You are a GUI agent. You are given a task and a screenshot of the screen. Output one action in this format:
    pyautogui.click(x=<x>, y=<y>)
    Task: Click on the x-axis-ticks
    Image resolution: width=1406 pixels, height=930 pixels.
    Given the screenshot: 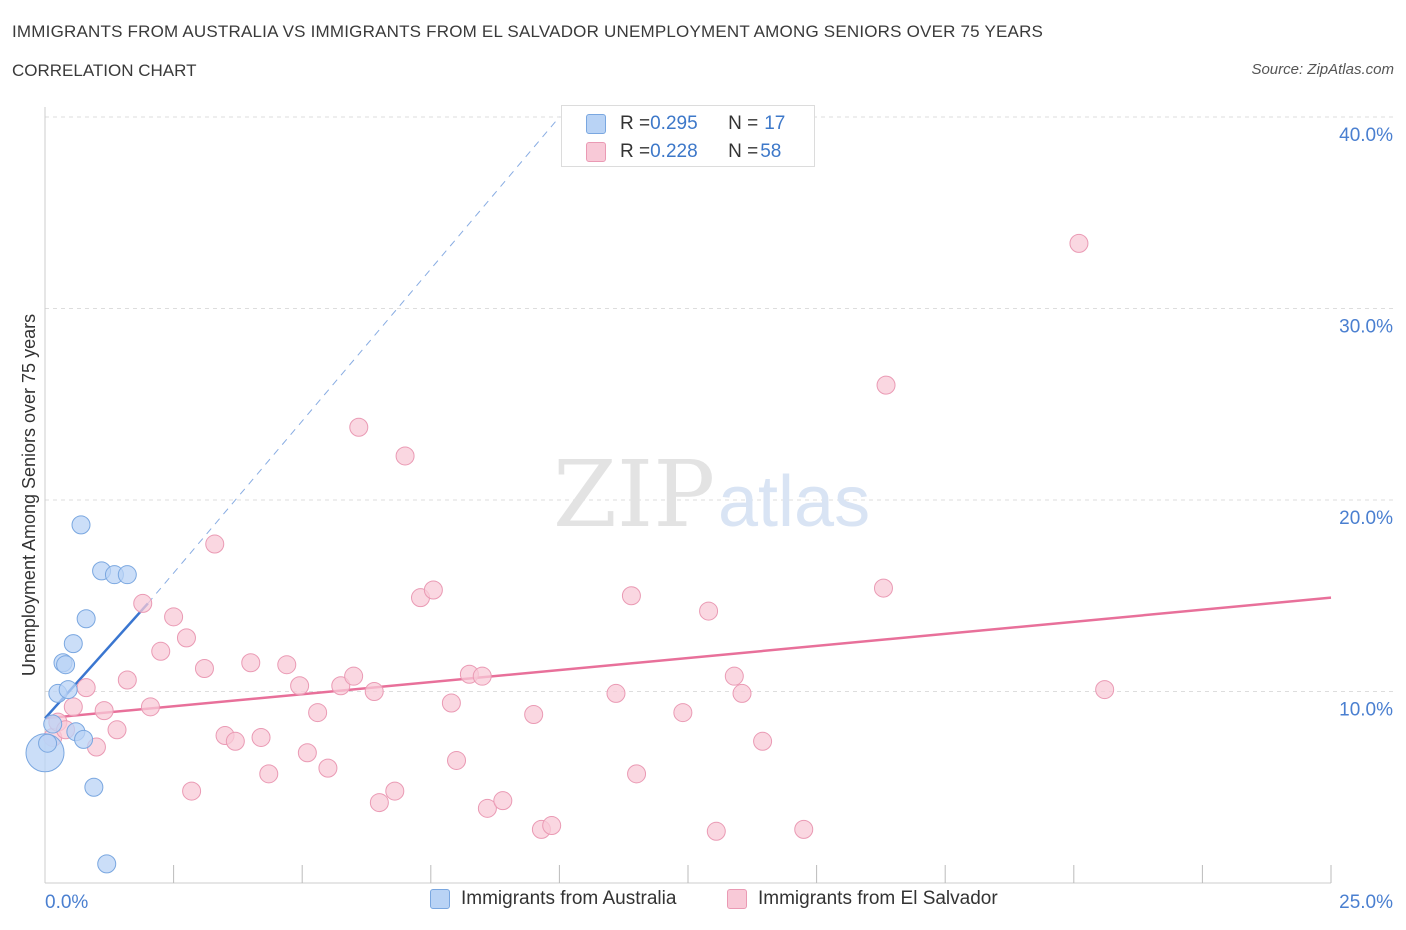 What is the action you would take?
    pyautogui.click(x=752, y=874)
    